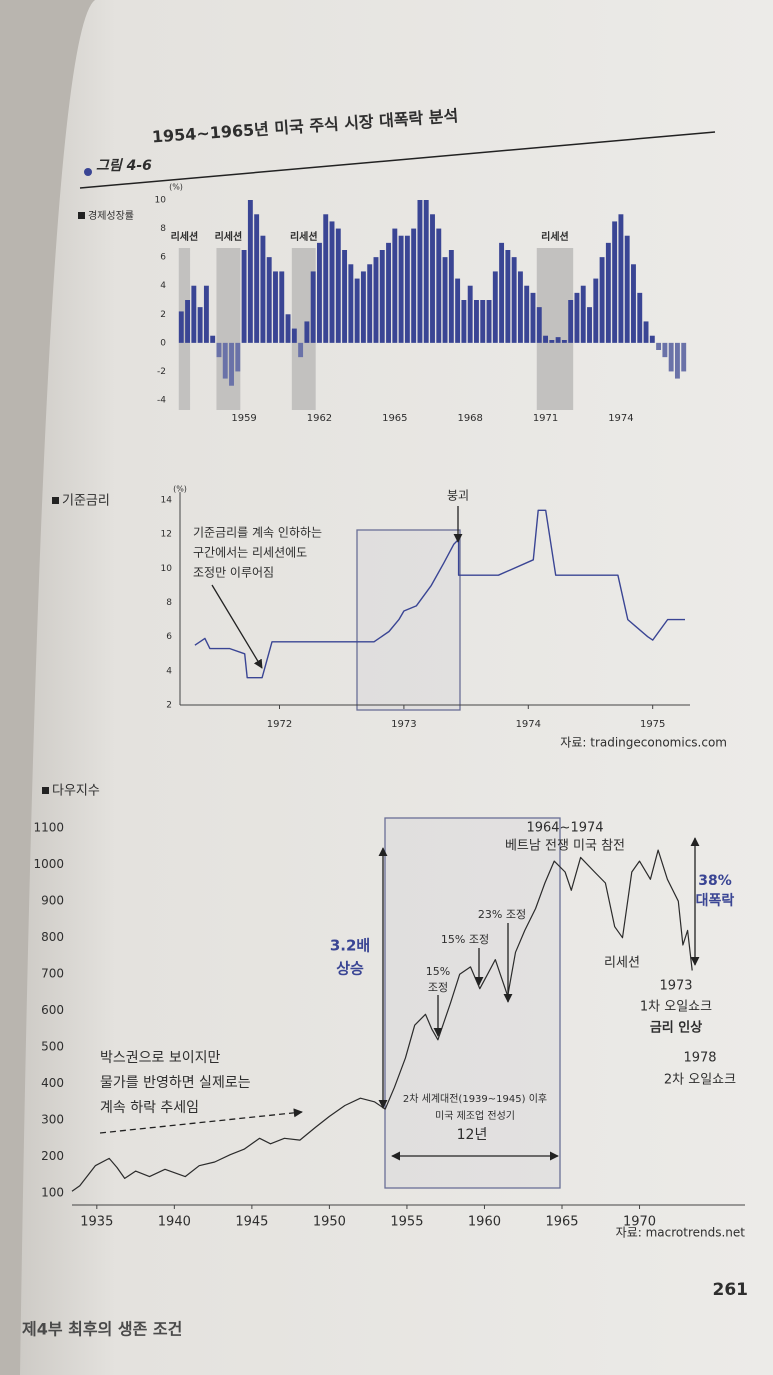 Image resolution: width=773 pixels, height=1375 pixels. What do you see at coordinates (700, 1080) in the screenshot?
I see `annotation: 2차 오일쇼크` at bounding box center [700, 1080].